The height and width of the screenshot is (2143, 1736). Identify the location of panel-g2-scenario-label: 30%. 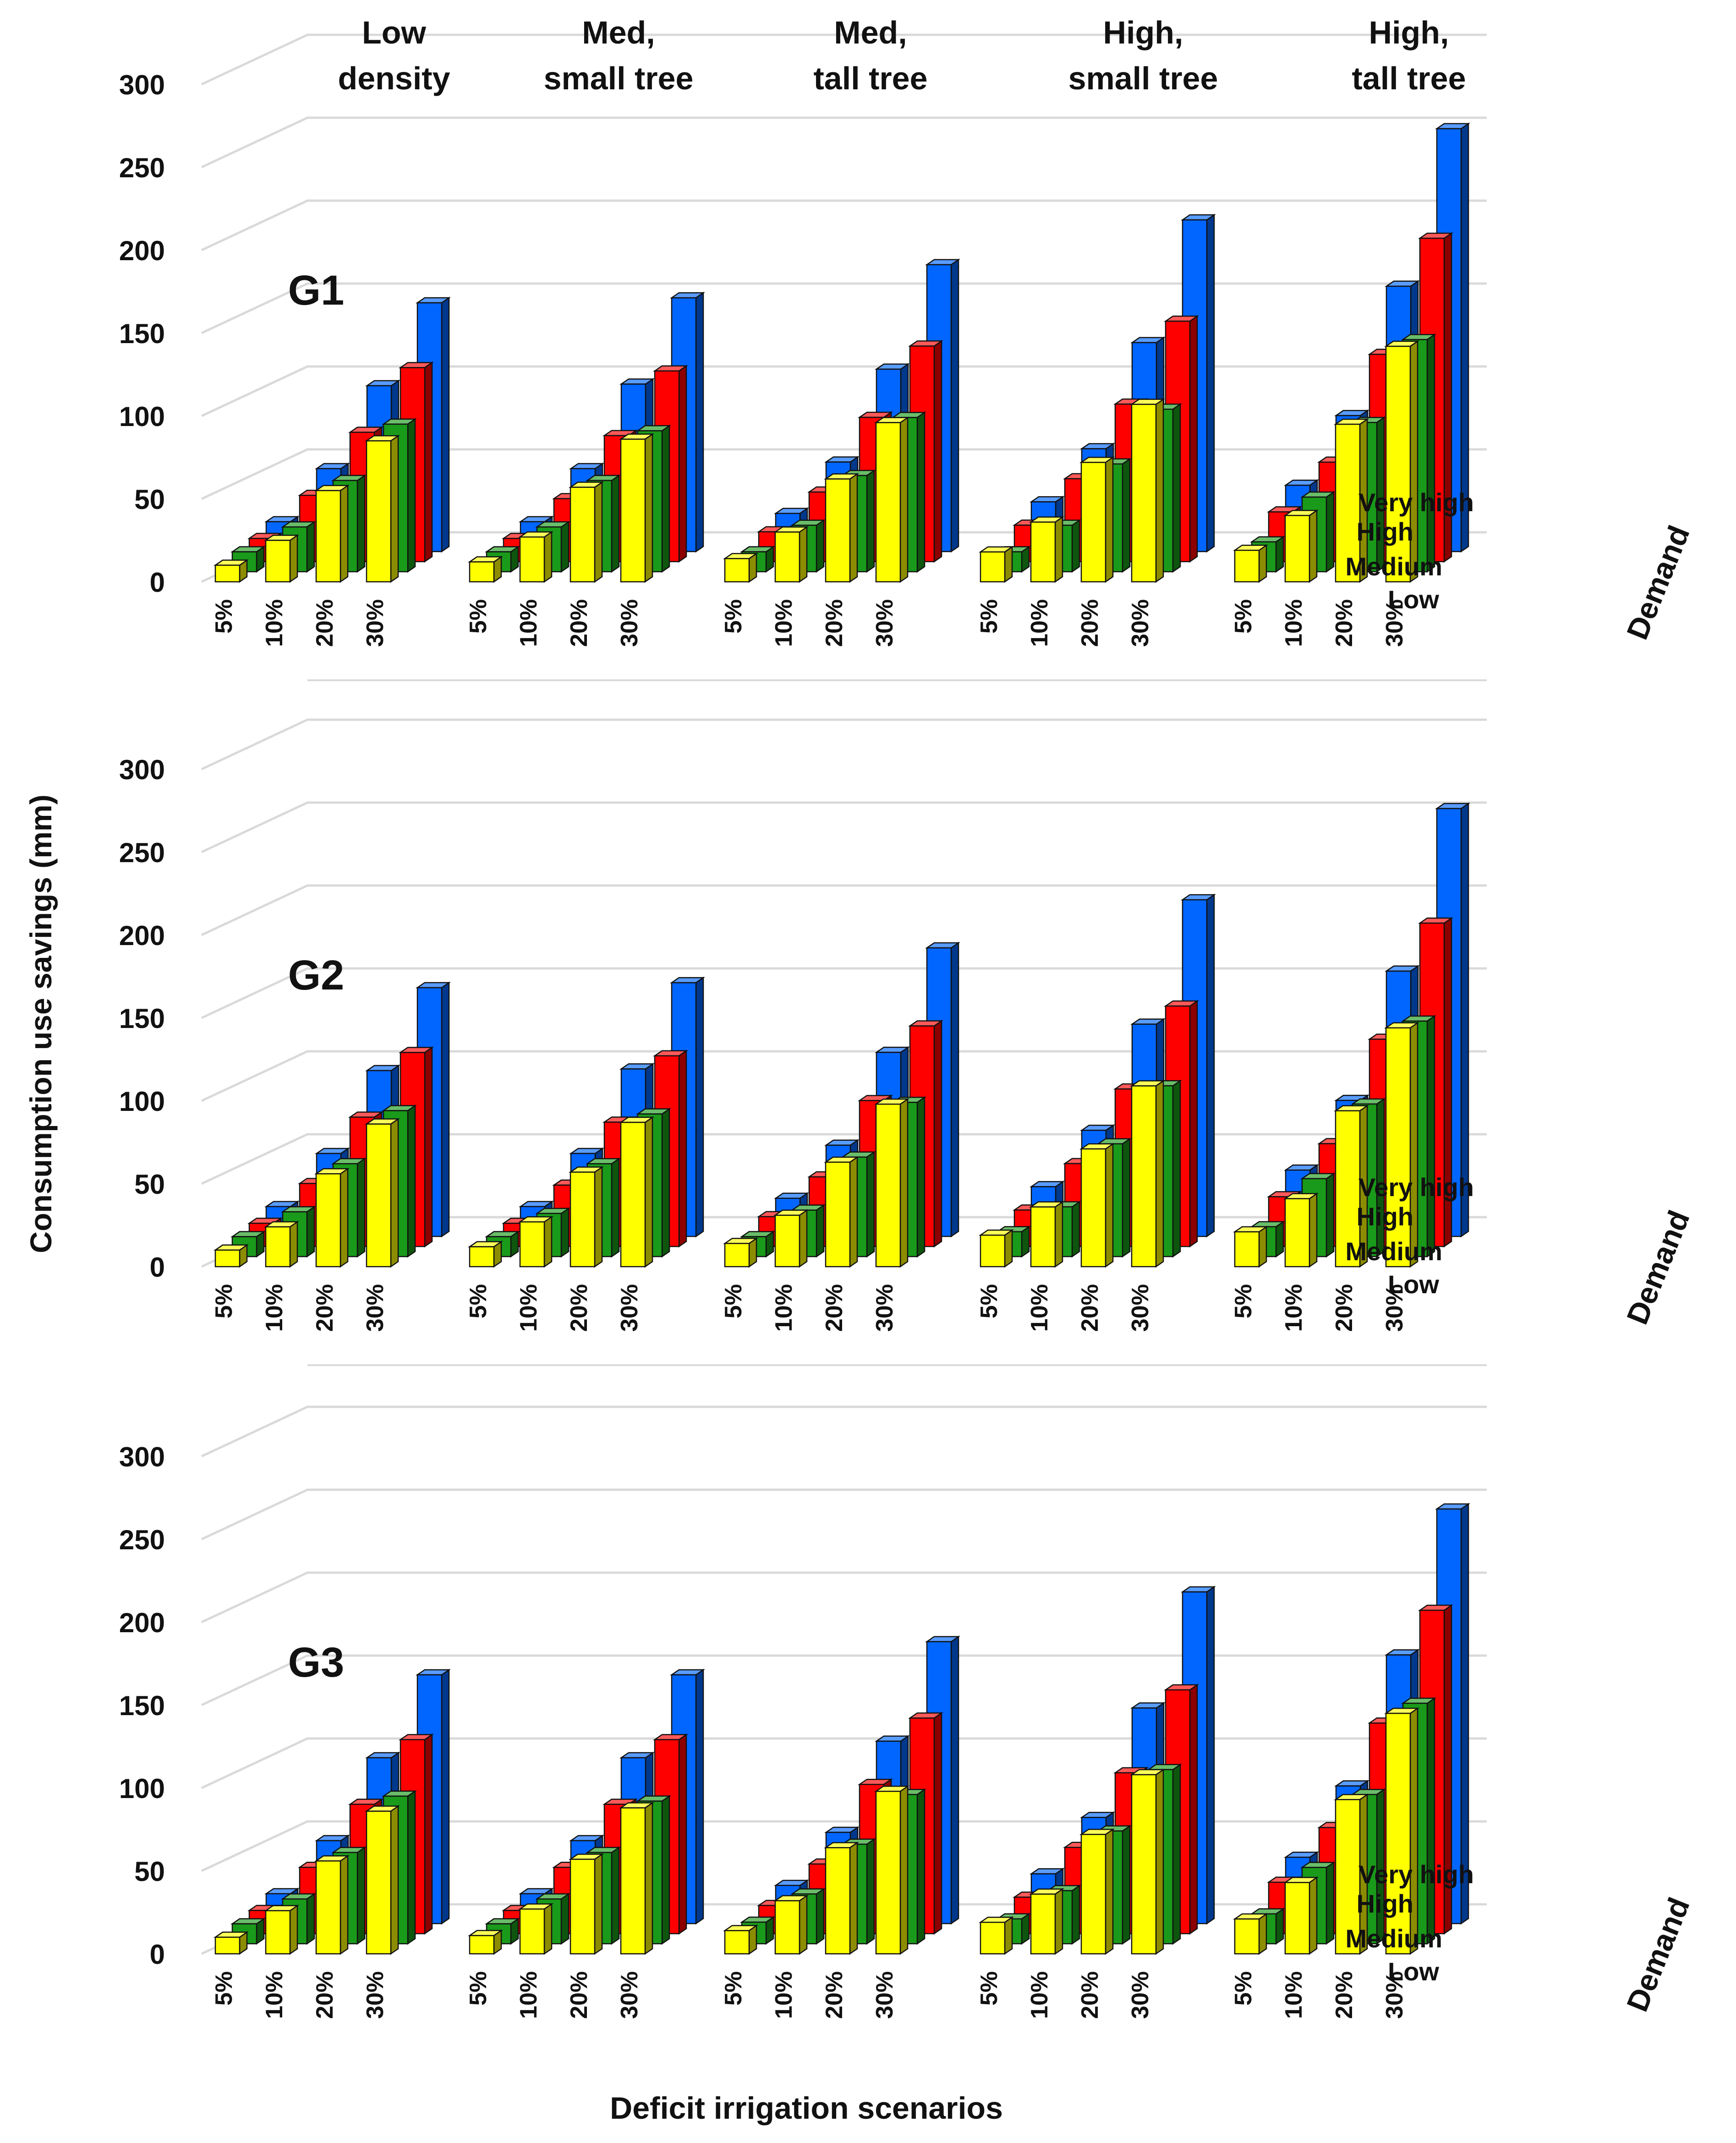
(375, 1308).